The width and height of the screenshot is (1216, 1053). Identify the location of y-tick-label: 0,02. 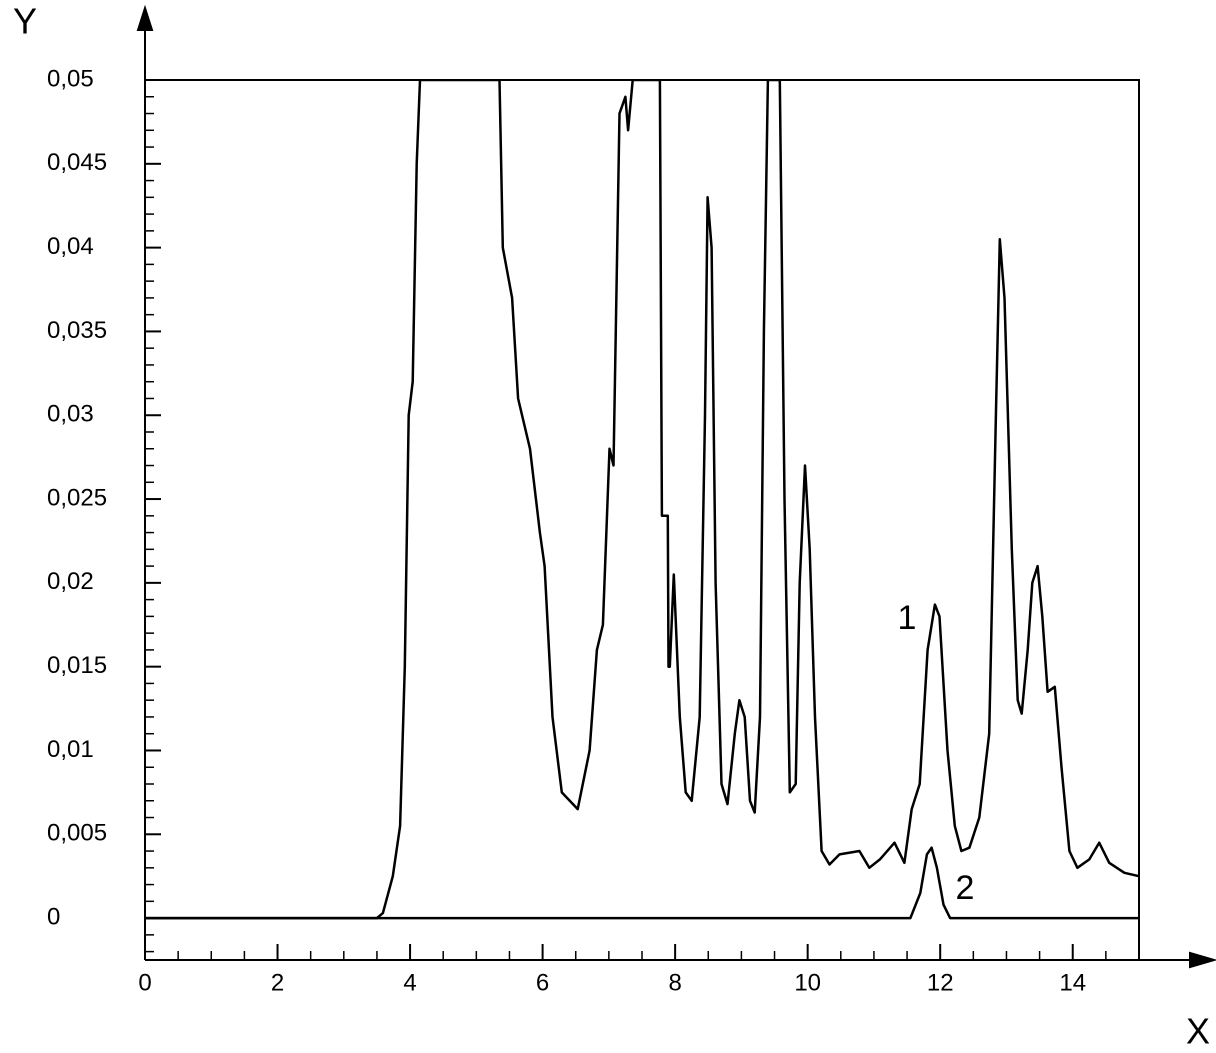
(70, 581).